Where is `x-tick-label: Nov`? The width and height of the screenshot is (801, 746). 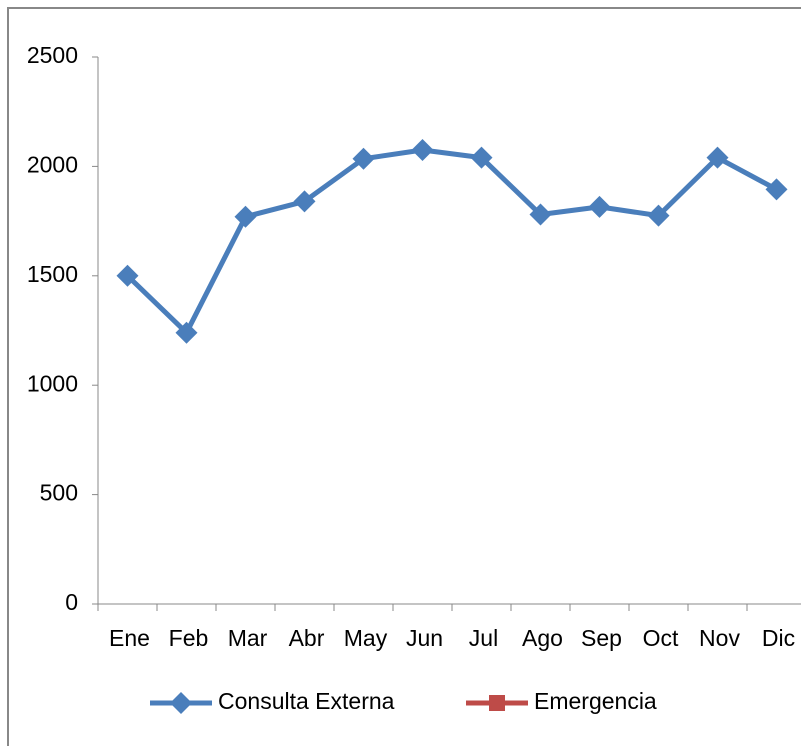
x-tick-label: Nov is located at coordinates (719, 638).